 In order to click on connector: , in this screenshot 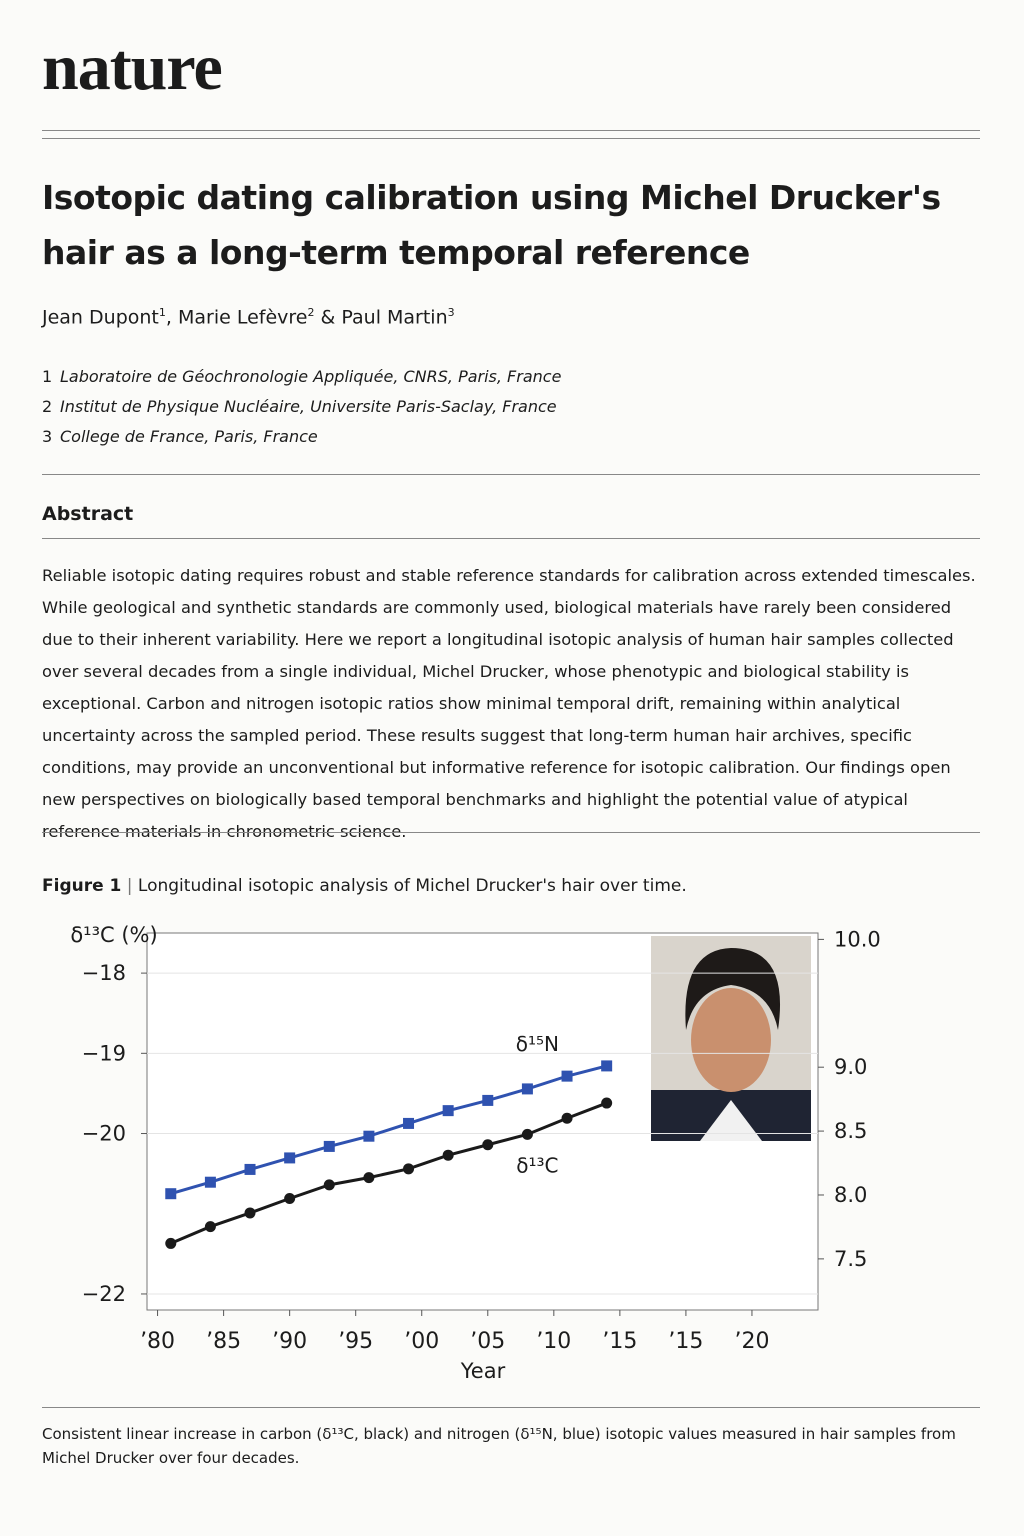, I will do `click(168, 317)`.